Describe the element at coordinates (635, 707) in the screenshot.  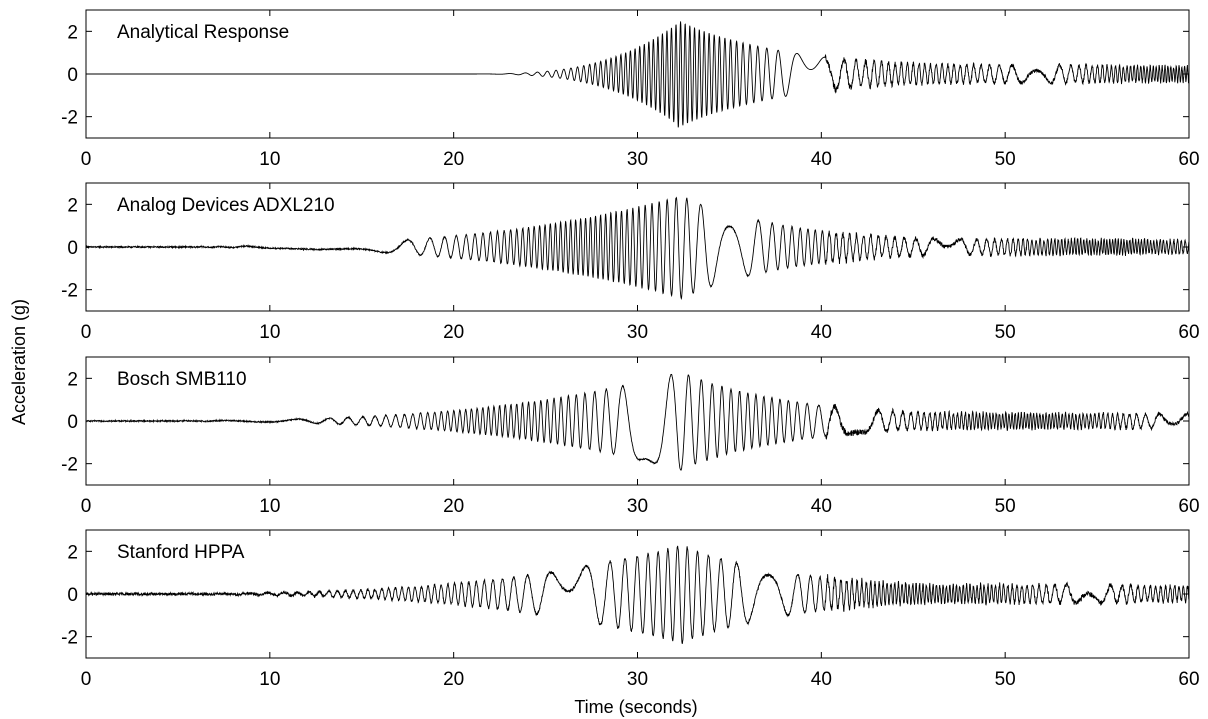
I see `x-axis-label: Time (seconds)` at that location.